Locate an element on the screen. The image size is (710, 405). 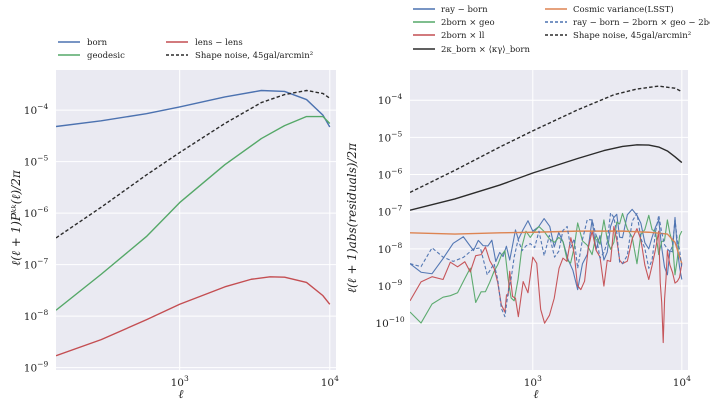
legend-label-residual-combo: ray − born − 2born × geo − 2born × ll is located at coordinates (641, 23).